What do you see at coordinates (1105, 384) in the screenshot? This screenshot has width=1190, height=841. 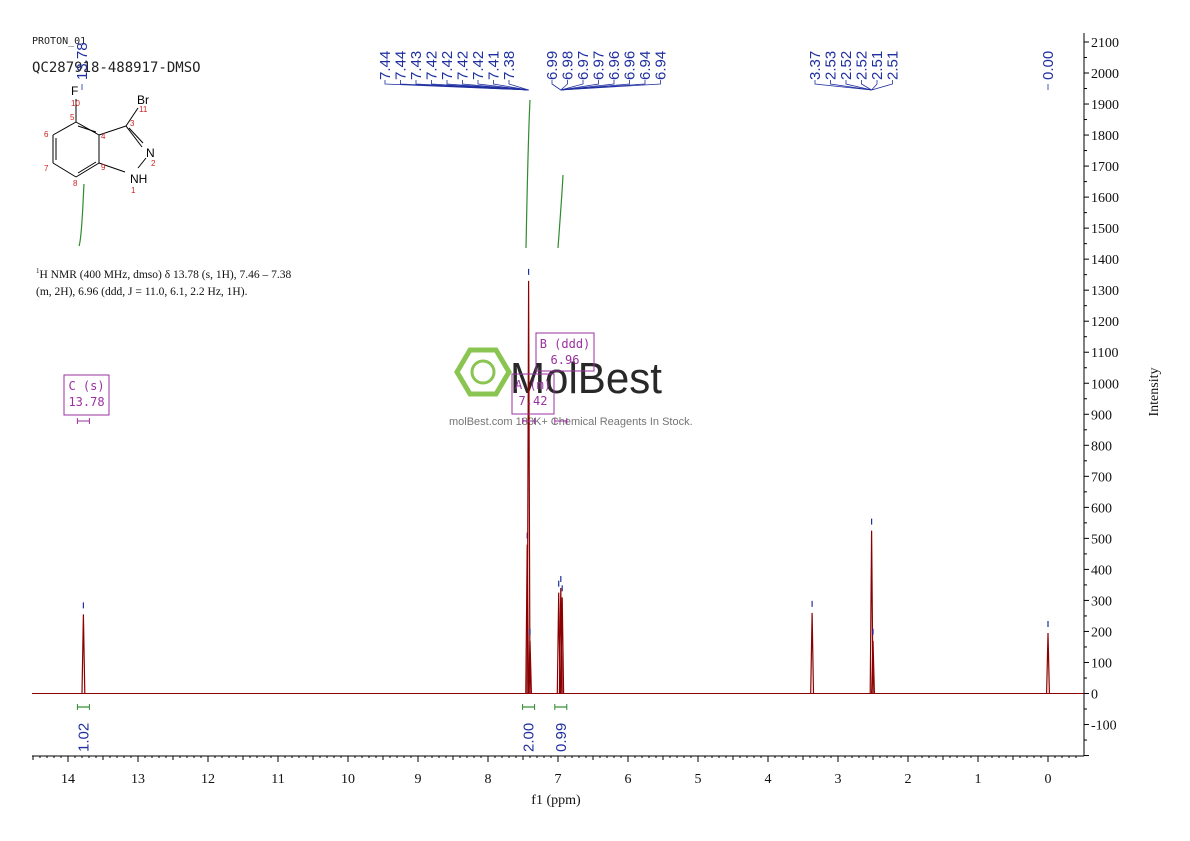 I see `y-tick-label: 1000` at bounding box center [1105, 384].